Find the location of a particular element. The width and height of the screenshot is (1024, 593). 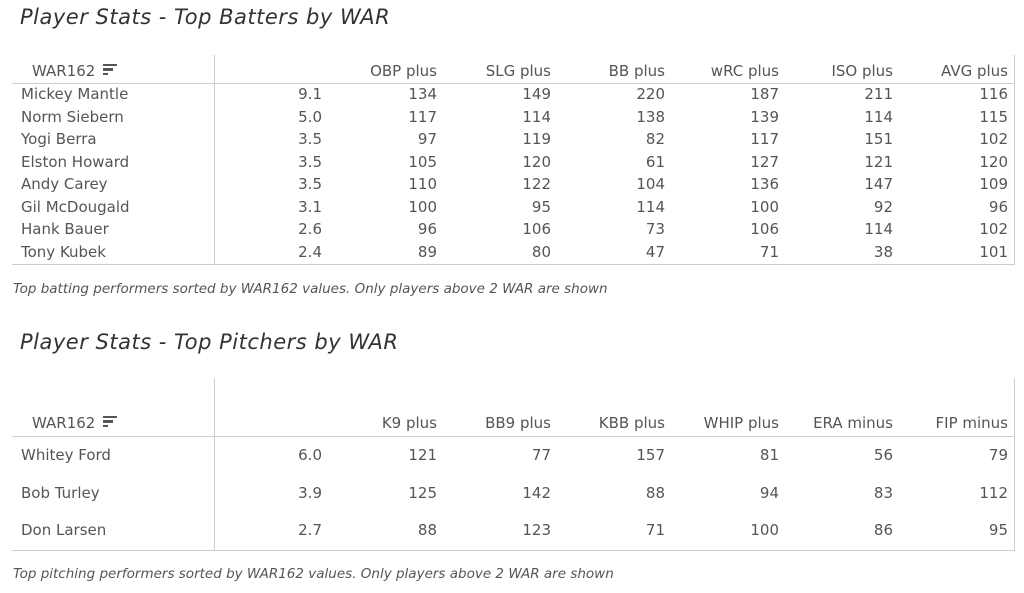

stat-value: 96 is located at coordinates (427, 229).